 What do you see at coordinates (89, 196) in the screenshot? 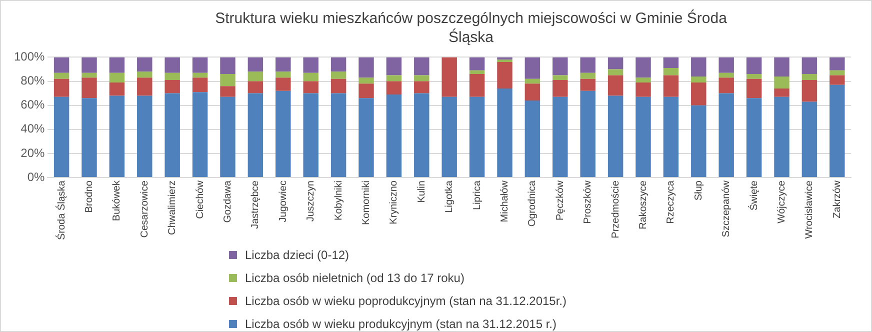
I see `x-tick-label: Brodno` at bounding box center [89, 196].